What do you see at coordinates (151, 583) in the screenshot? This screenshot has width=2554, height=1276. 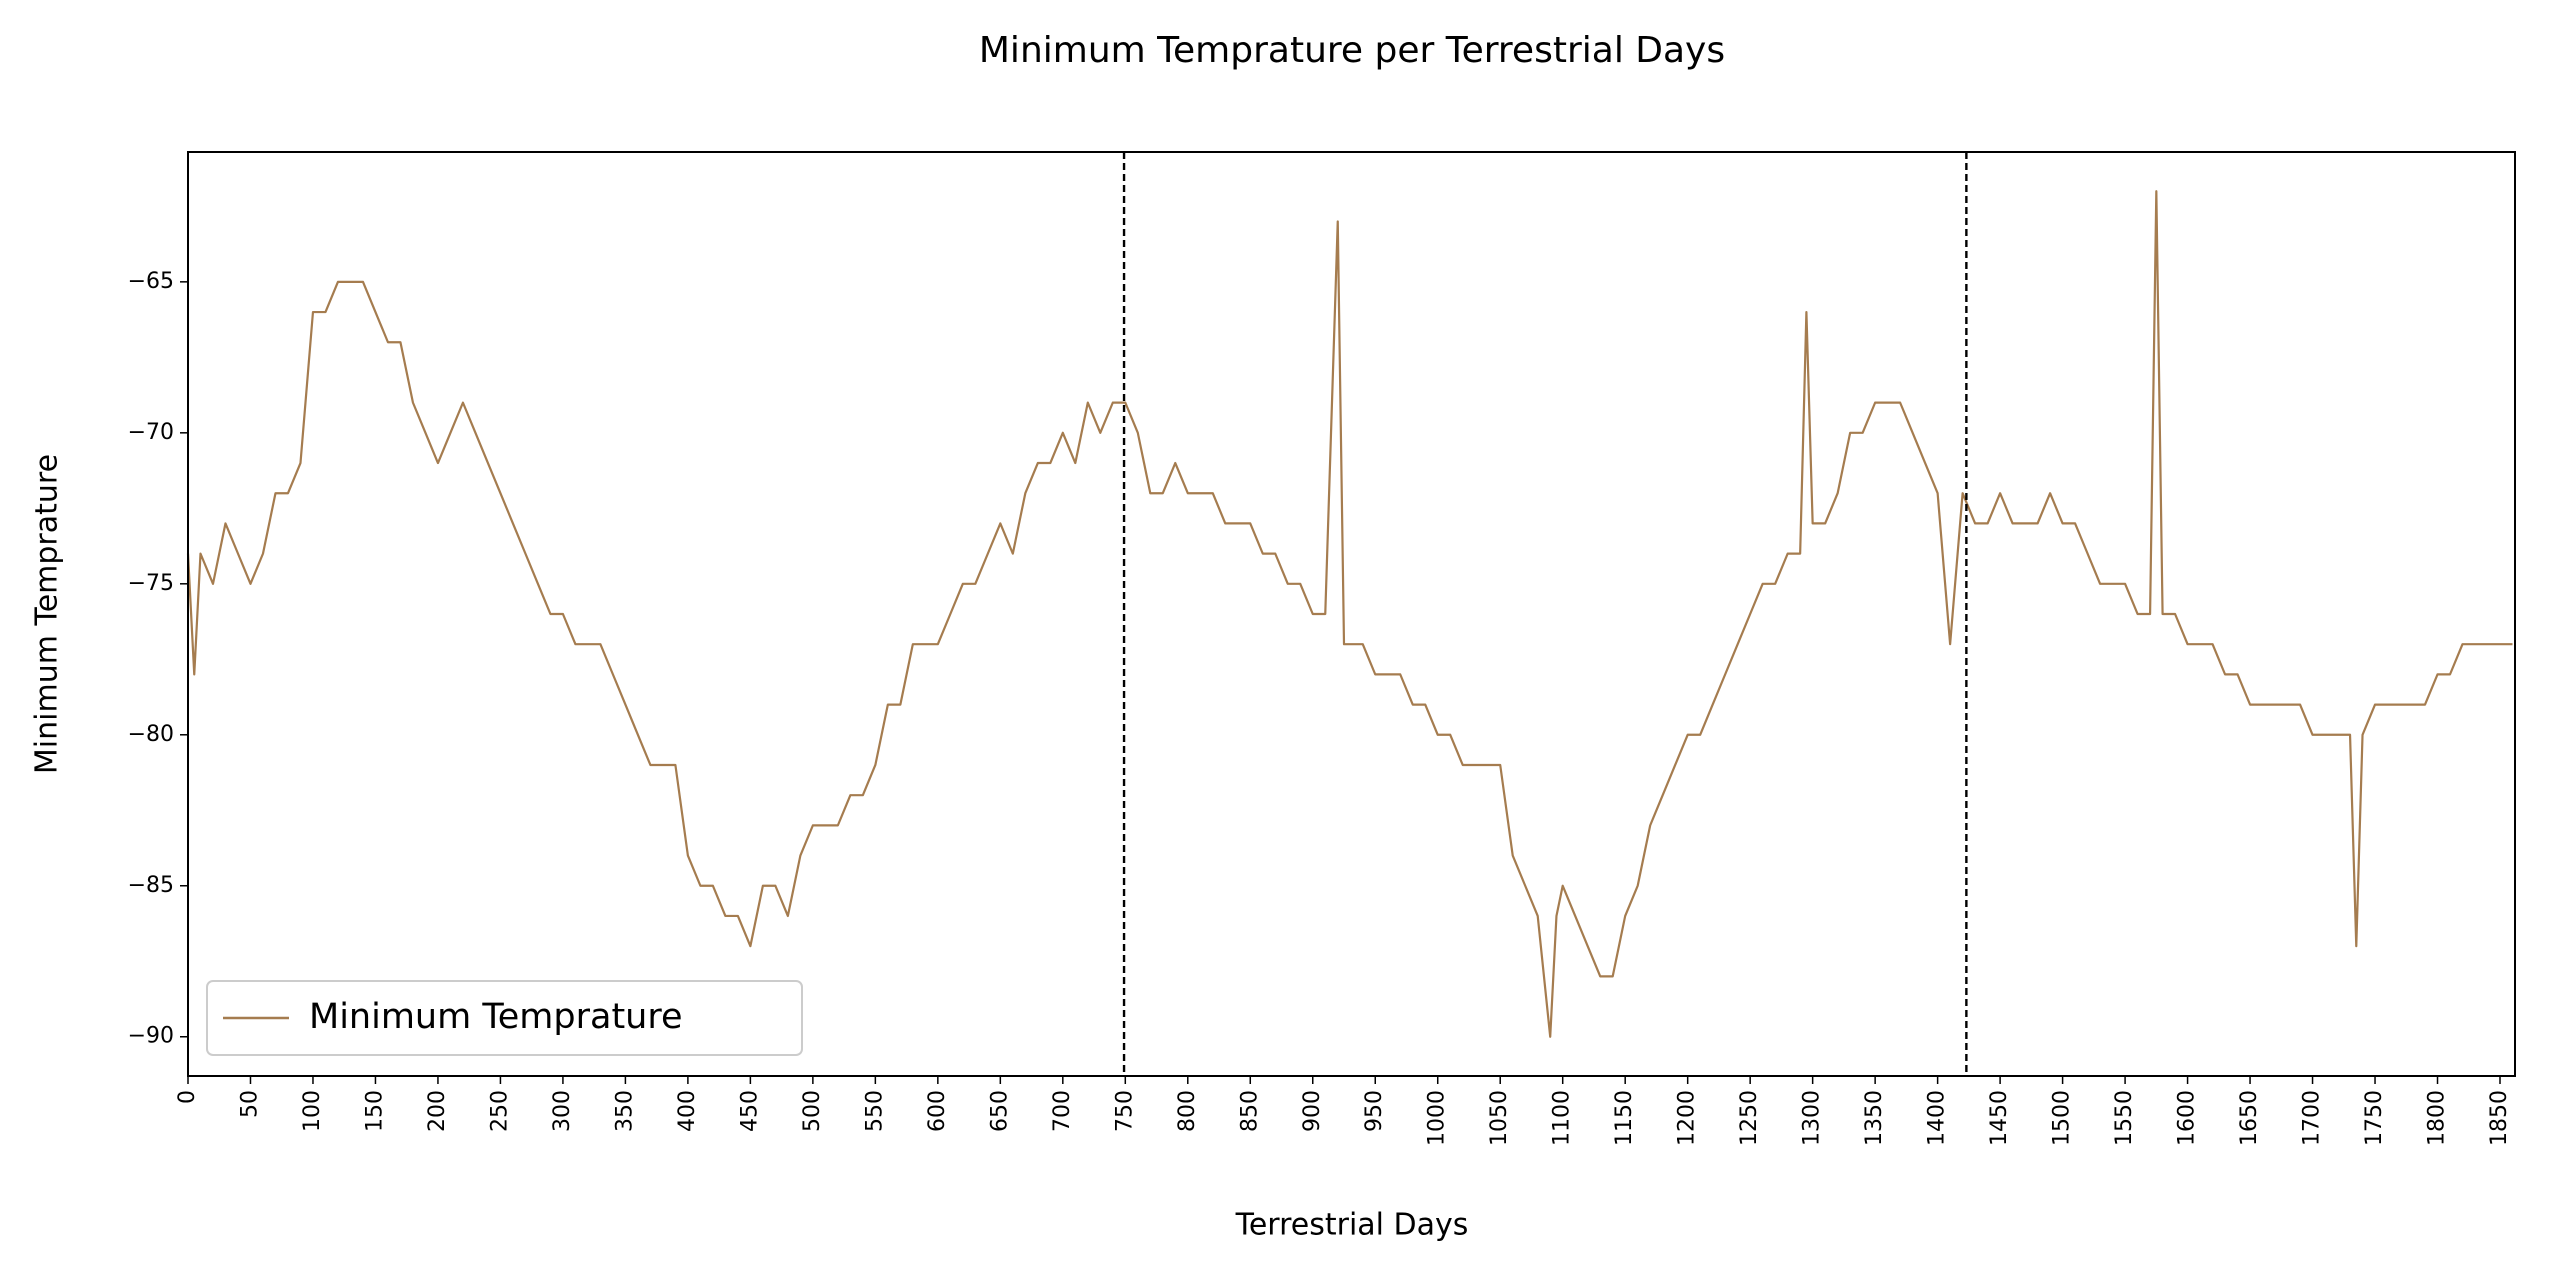 I see `y-tick-label: −75` at bounding box center [151, 583].